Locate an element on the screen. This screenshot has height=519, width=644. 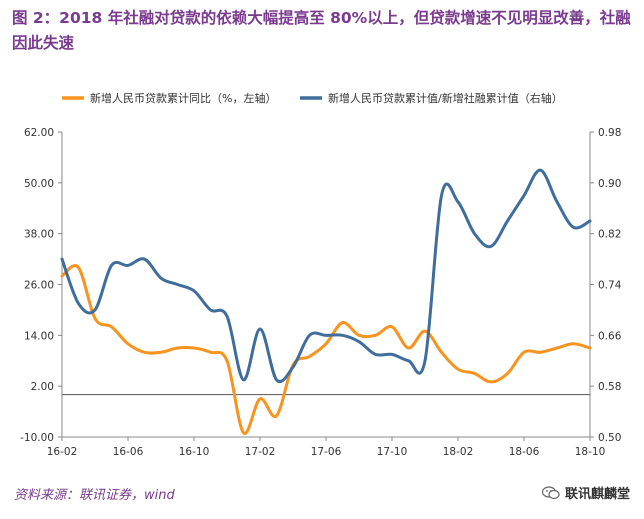
x-tick-label: 18-02 is located at coordinates (458, 452).